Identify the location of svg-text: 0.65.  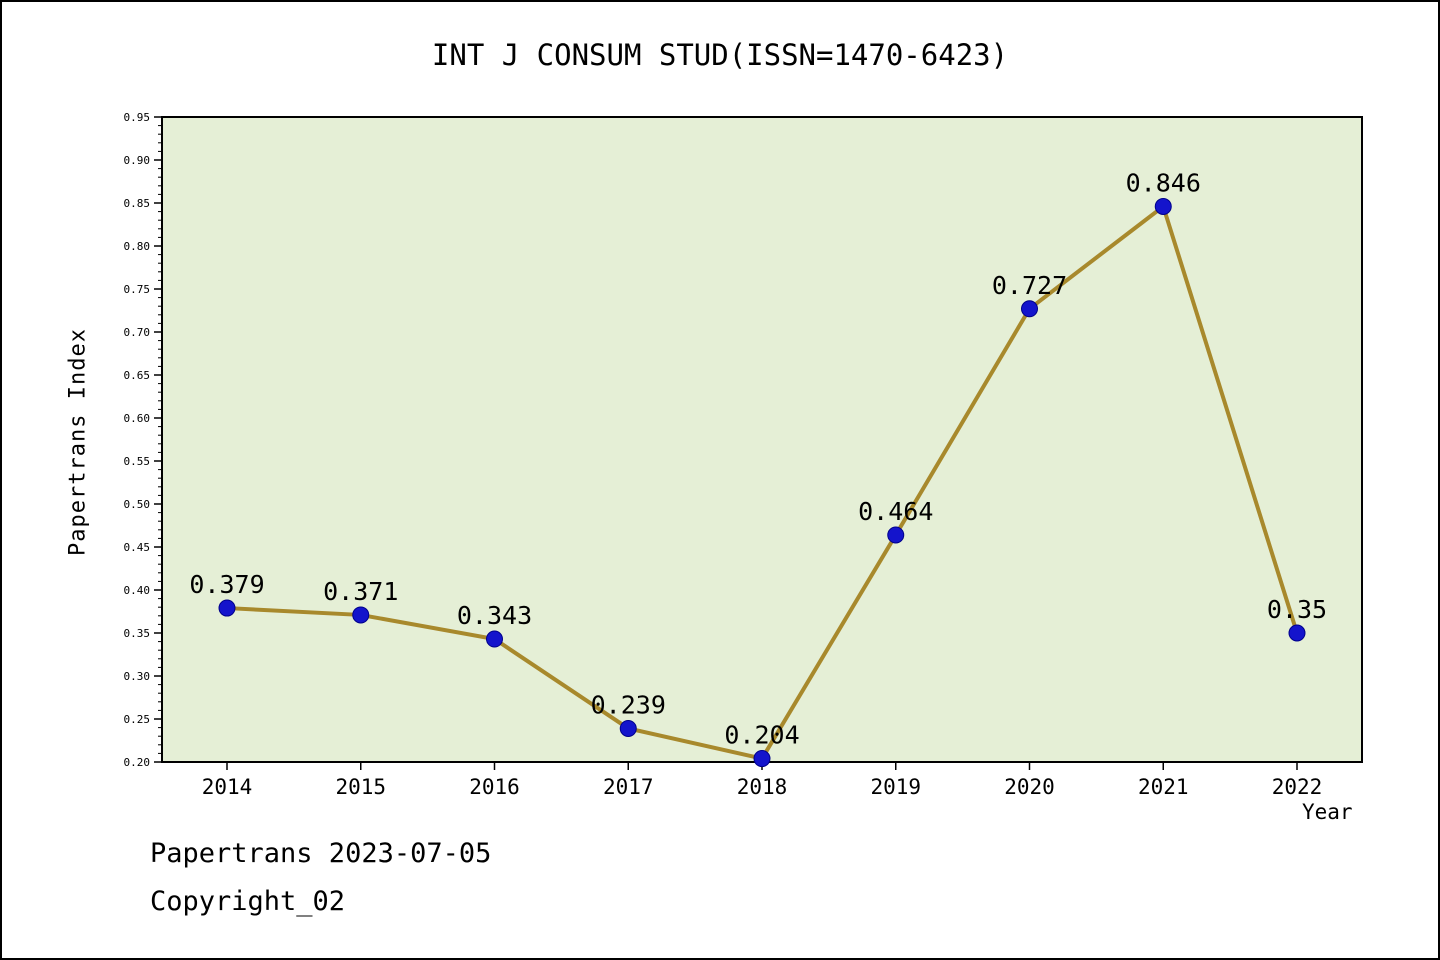
(137, 375).